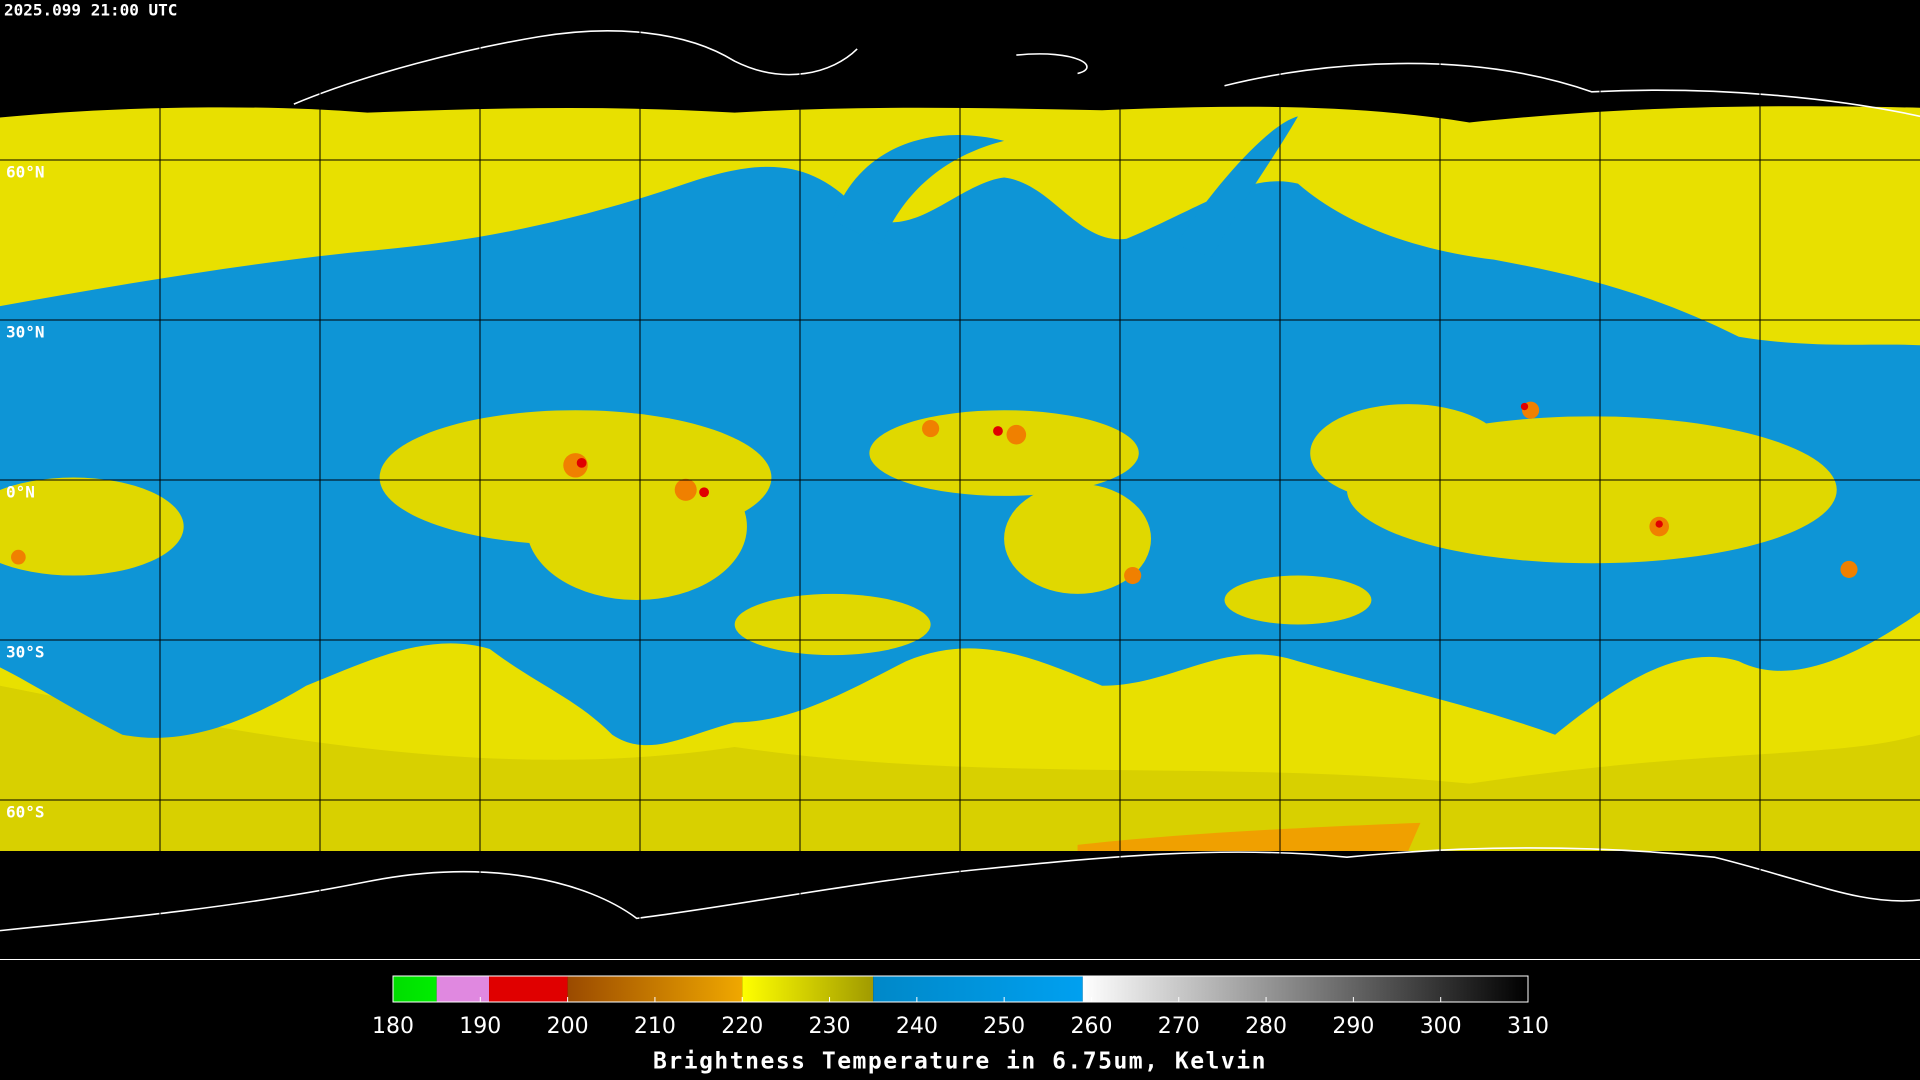 This screenshot has width=1920, height=1080. What do you see at coordinates (1119, 465) in the screenshot?
I see `coldest-tops` at bounding box center [1119, 465].